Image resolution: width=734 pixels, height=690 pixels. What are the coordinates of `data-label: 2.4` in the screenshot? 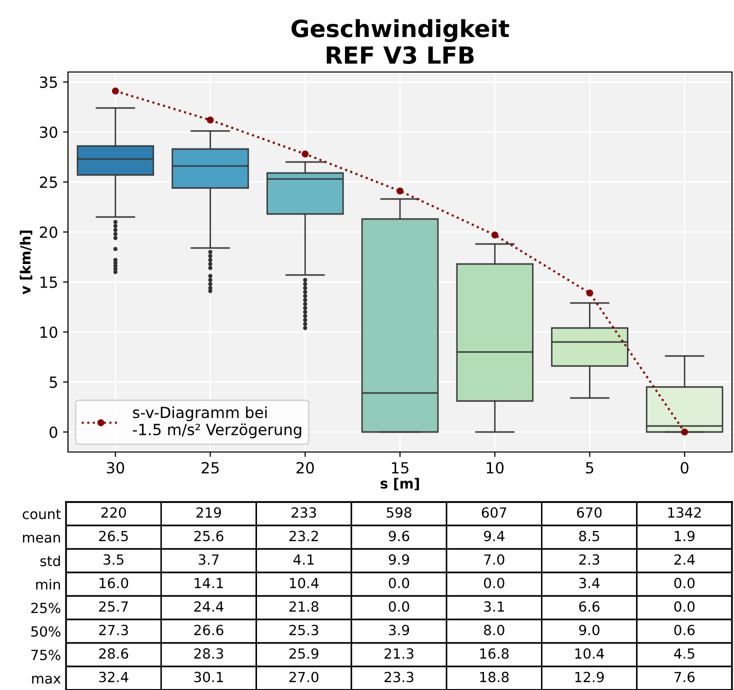 It's located at (684, 559).